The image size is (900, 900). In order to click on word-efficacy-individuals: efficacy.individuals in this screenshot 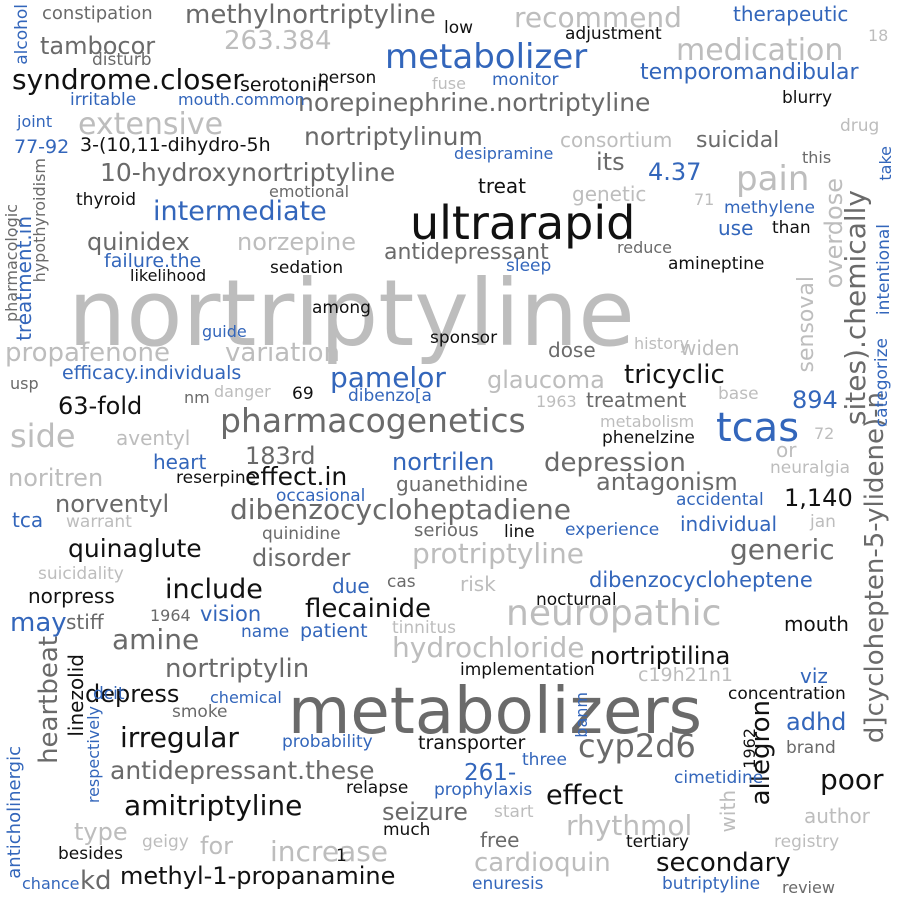, I will do `click(152, 373)`.